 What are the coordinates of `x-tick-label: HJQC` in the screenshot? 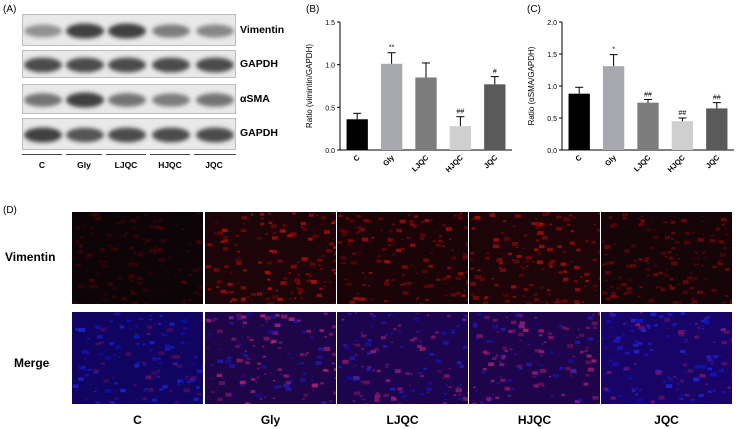 It's located at (677, 164).